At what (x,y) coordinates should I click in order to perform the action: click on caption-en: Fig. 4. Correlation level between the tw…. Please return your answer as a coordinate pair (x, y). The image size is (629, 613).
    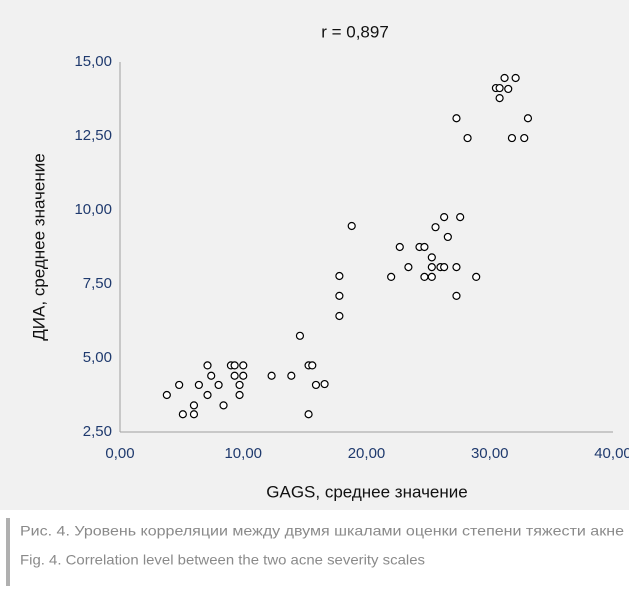
    Looking at the image, I should click on (222, 560).